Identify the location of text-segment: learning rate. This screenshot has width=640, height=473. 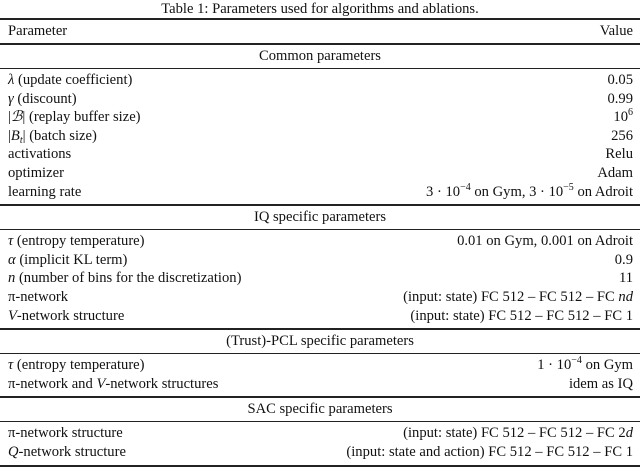
(45, 191).